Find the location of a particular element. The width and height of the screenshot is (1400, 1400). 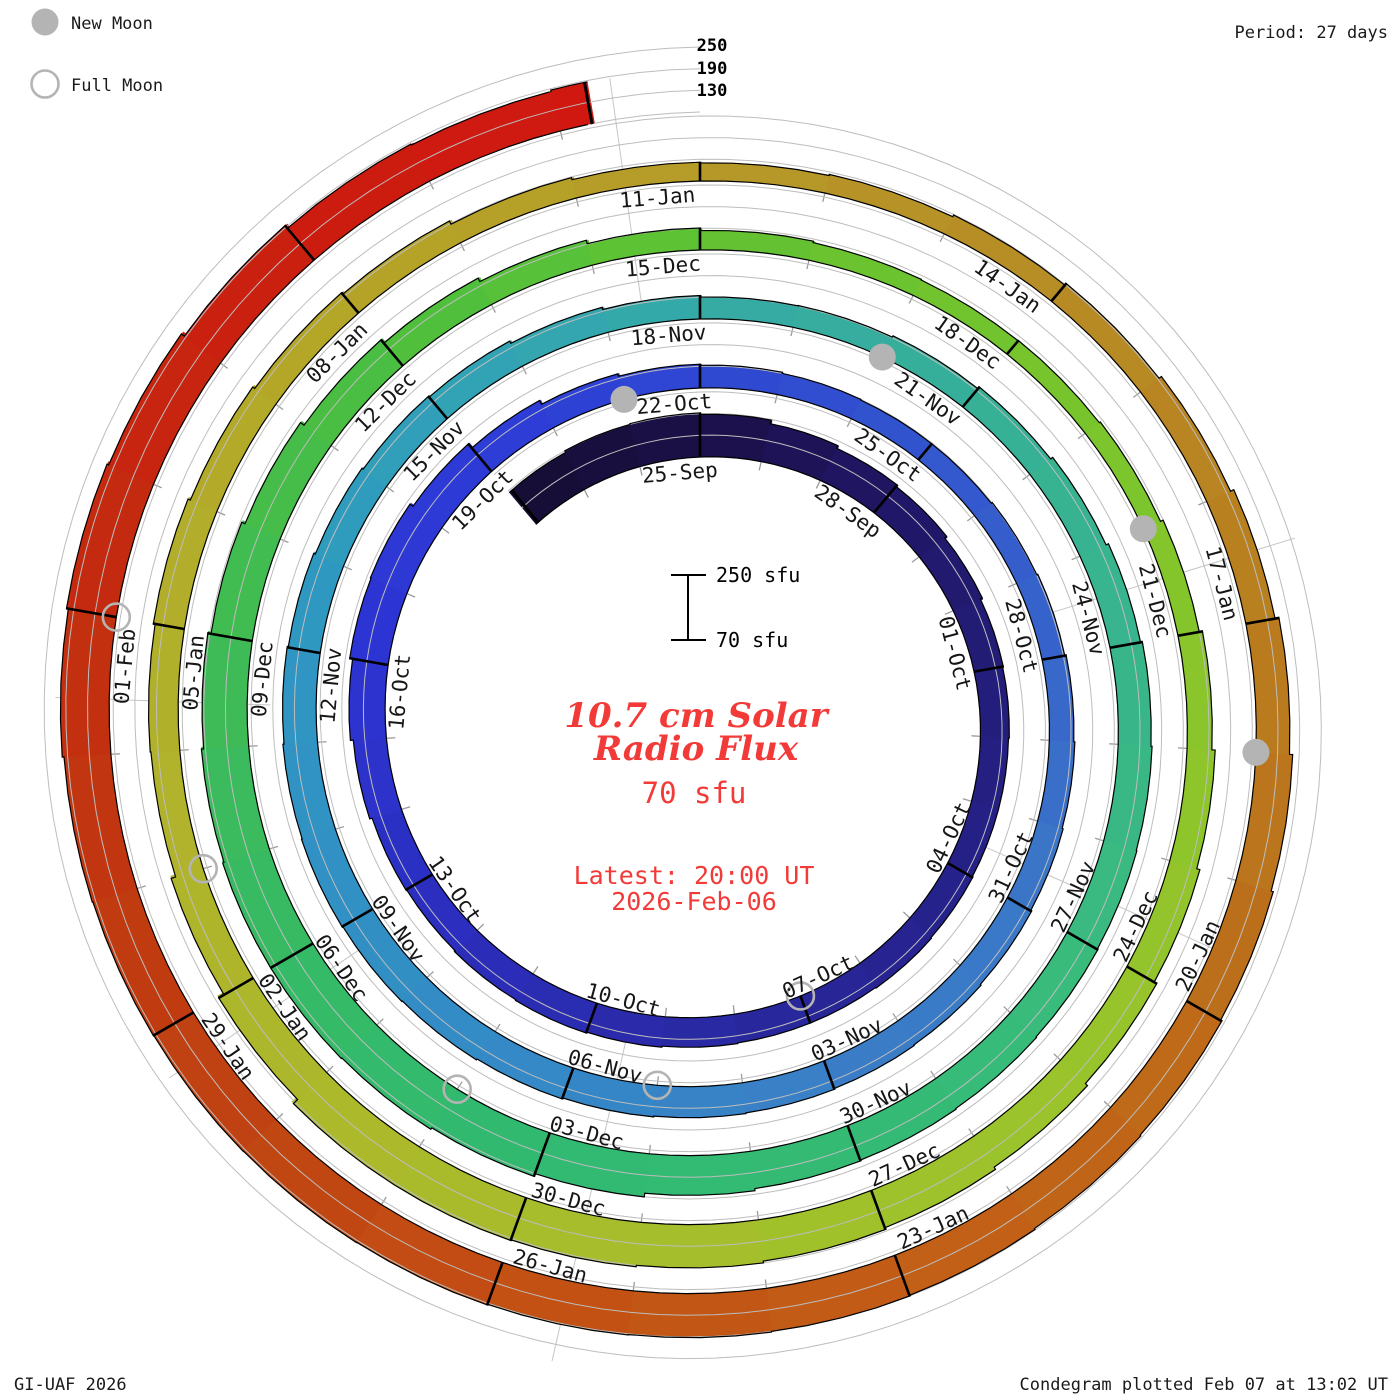

full-moon-icon is located at coordinates (45, 84).